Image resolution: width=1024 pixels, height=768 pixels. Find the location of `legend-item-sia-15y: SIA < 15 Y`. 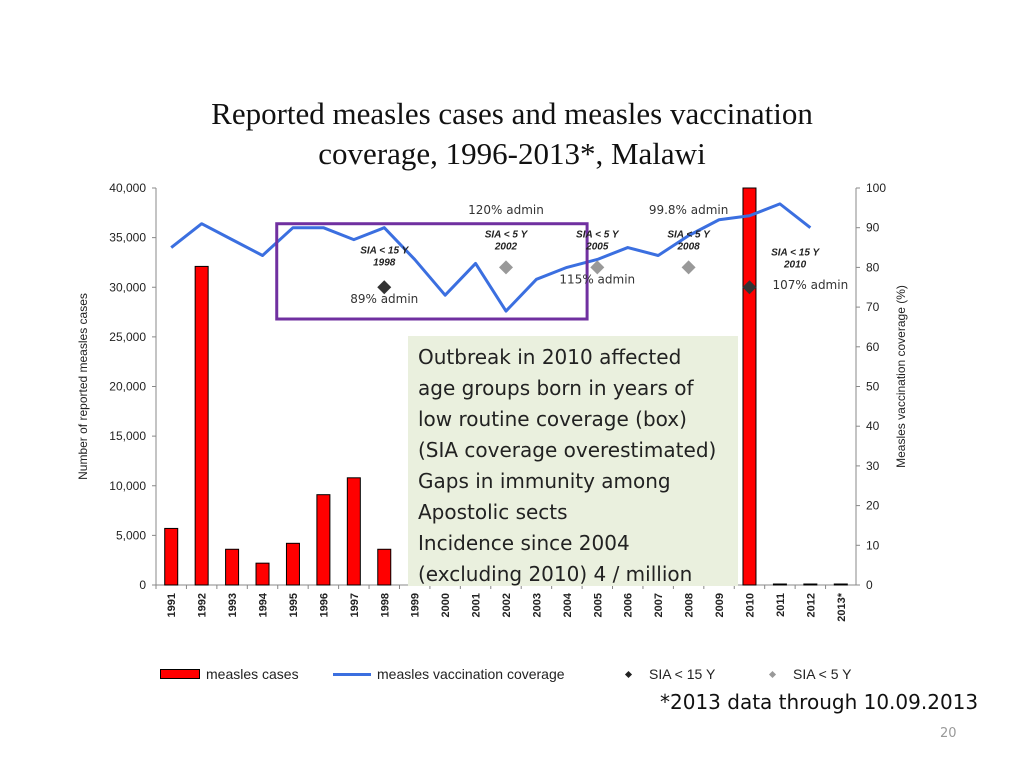

legend-item-sia-15y: SIA < 15 Y is located at coordinates (664, 674).